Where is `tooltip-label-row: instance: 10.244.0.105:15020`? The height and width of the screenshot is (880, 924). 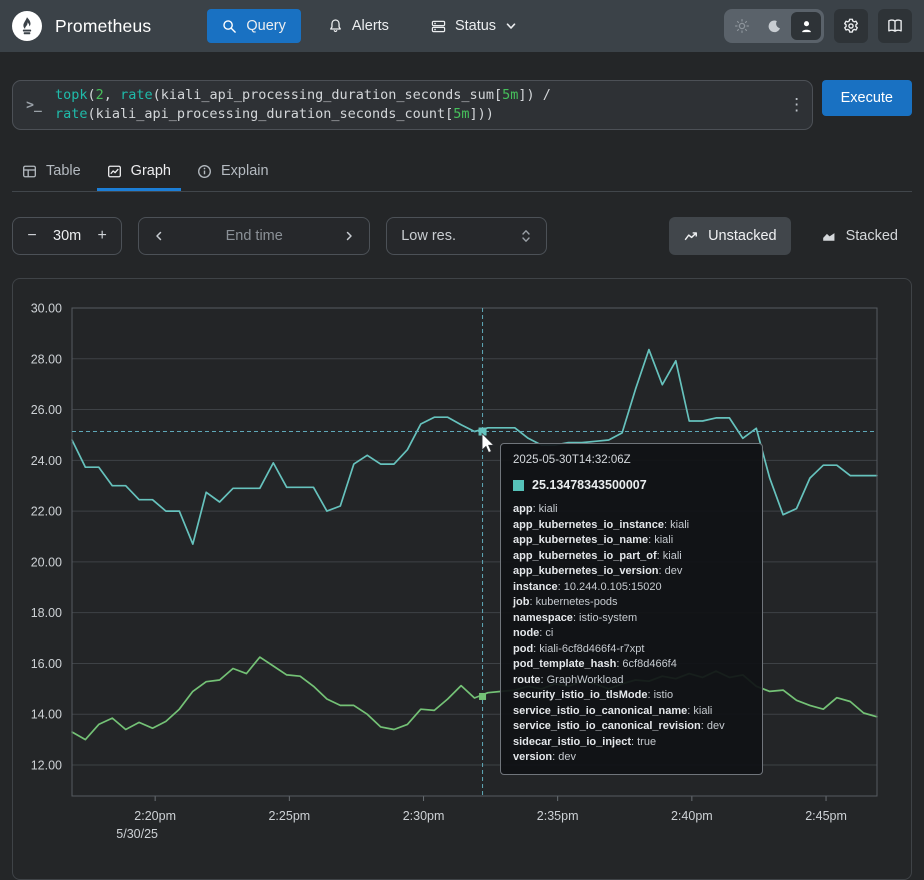
tooltip-label-row: instance: 10.244.0.105:15020 is located at coordinates (587, 586).